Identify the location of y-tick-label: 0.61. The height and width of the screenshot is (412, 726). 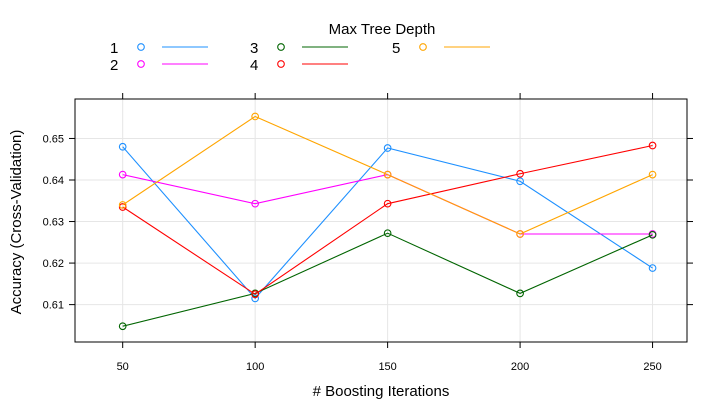
(53, 306).